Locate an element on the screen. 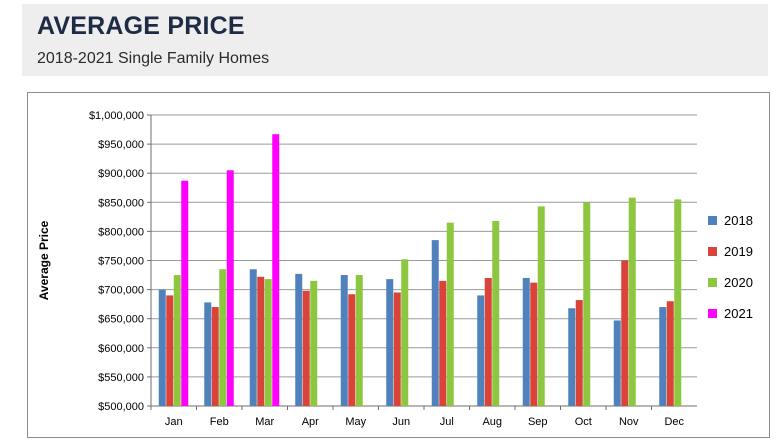 The image size is (782, 446). y-tick-label: $600,000 is located at coordinates (121, 349).